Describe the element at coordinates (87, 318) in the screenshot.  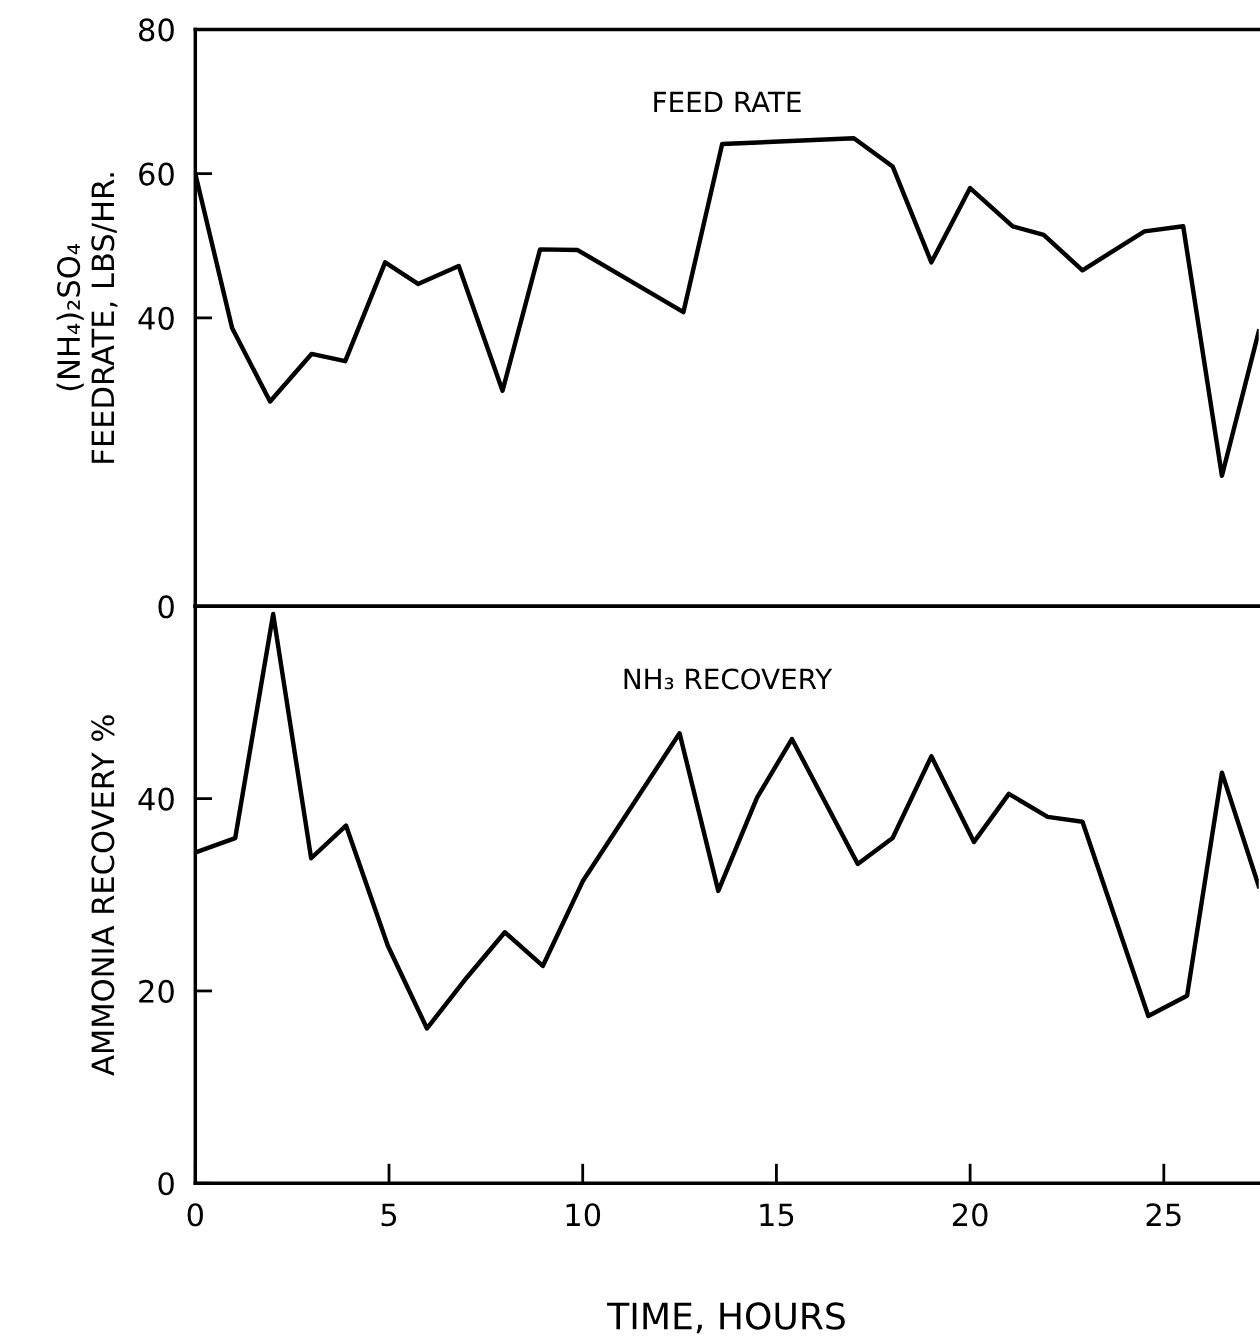
I see `y-axis-title: (NH₄)₂SO₄ FEEDRATE, LBS/HR.` at that location.